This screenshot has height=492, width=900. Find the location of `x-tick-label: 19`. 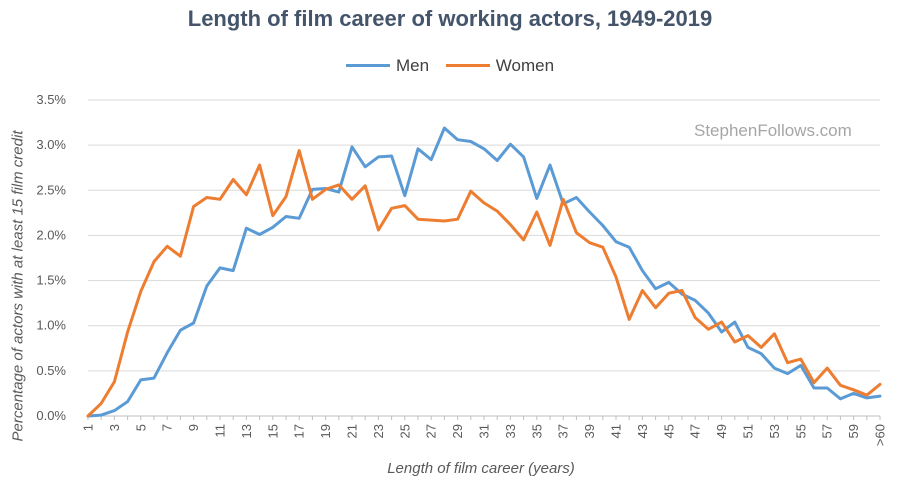

x-tick-label: 19 is located at coordinates (325, 431).